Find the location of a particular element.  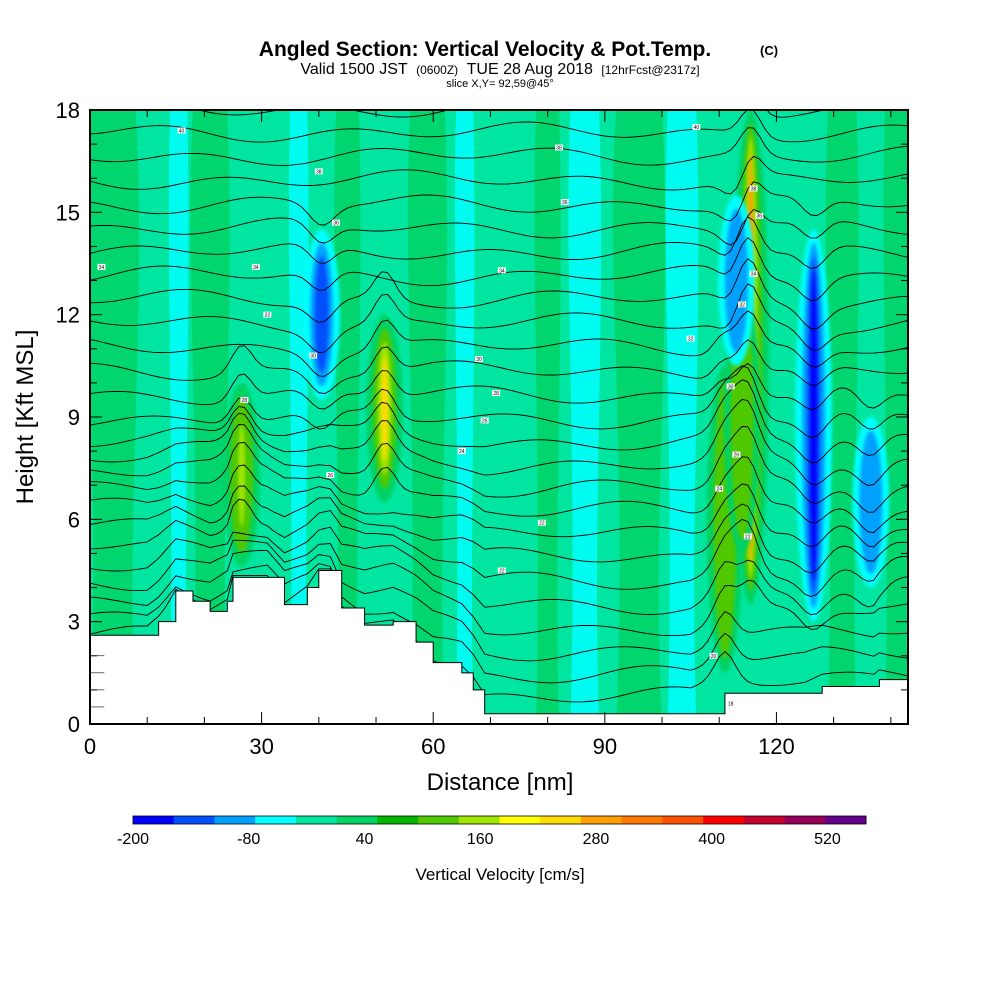

contour-label: 28 is located at coordinates (496, 393).